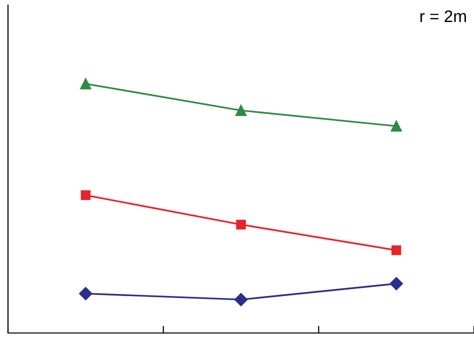 This screenshot has width=474, height=338. What do you see at coordinates (443, 16) in the screenshot?
I see `text: r = 2m` at bounding box center [443, 16].